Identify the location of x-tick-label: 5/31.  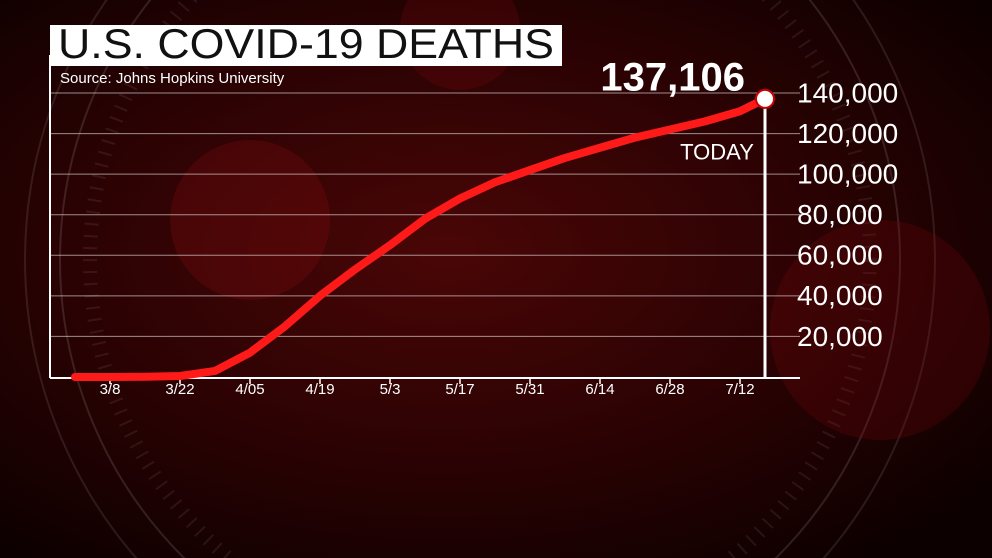
(529, 389).